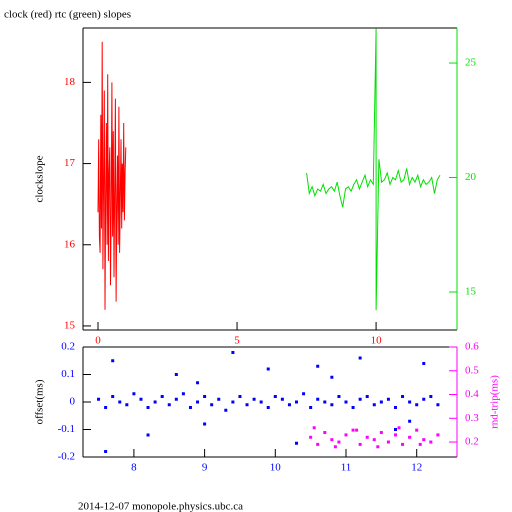 This screenshot has width=512, height=512. What do you see at coordinates (70, 163) in the screenshot?
I see `y-tick-label: 17` at bounding box center [70, 163].